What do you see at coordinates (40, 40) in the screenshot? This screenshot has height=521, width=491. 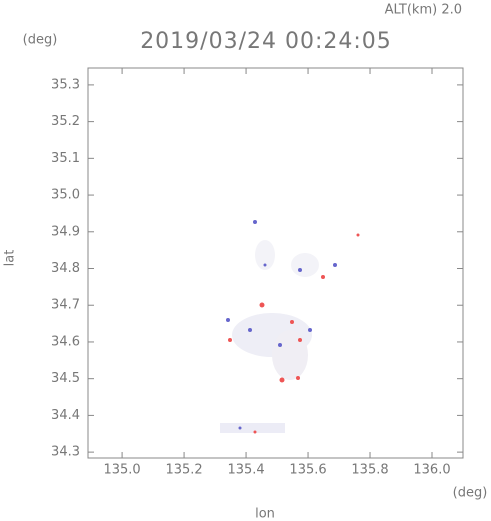 I see `y-unit: (deg)` at bounding box center [40, 40].